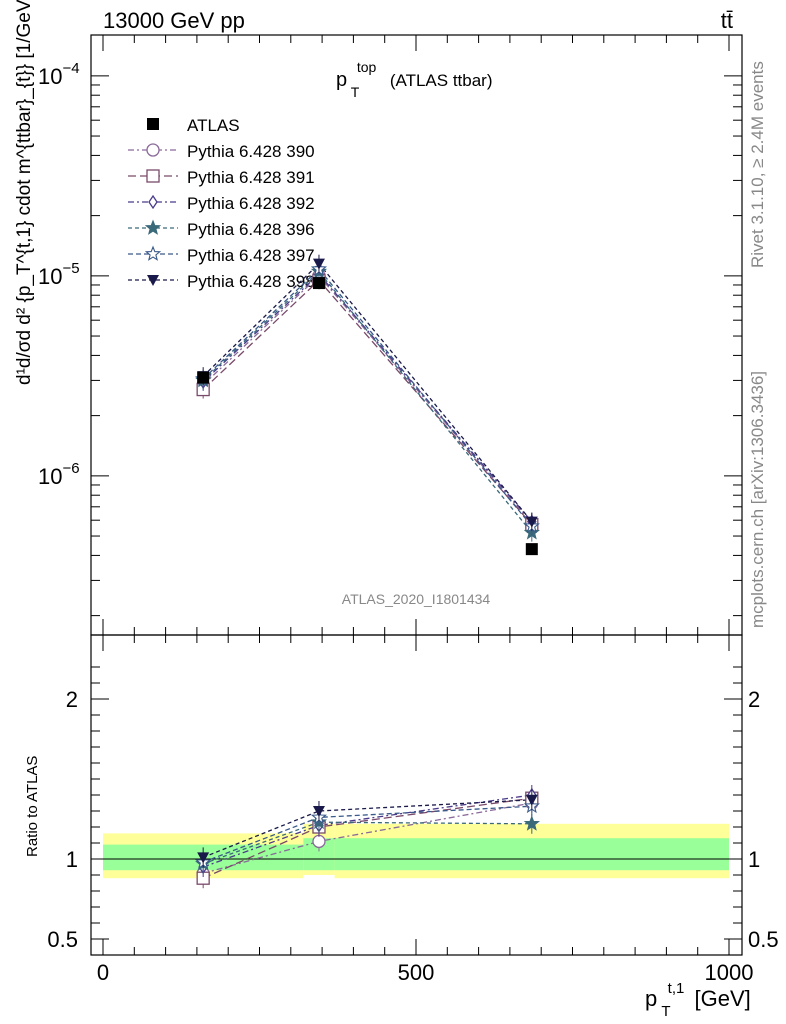  I want to click on y-tick-label-main: 10⁻⁴, so click(59, 74).